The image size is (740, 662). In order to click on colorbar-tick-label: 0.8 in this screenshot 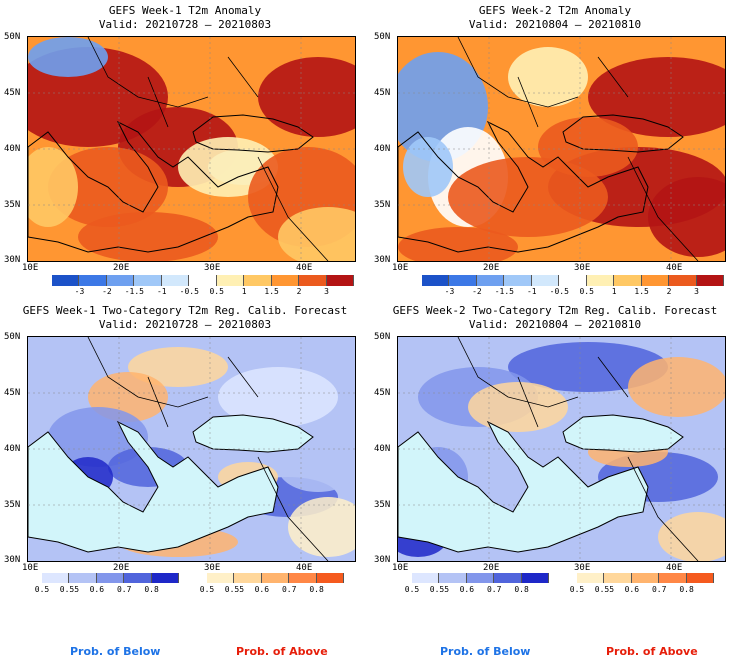, I will do `click(151, 589)`.